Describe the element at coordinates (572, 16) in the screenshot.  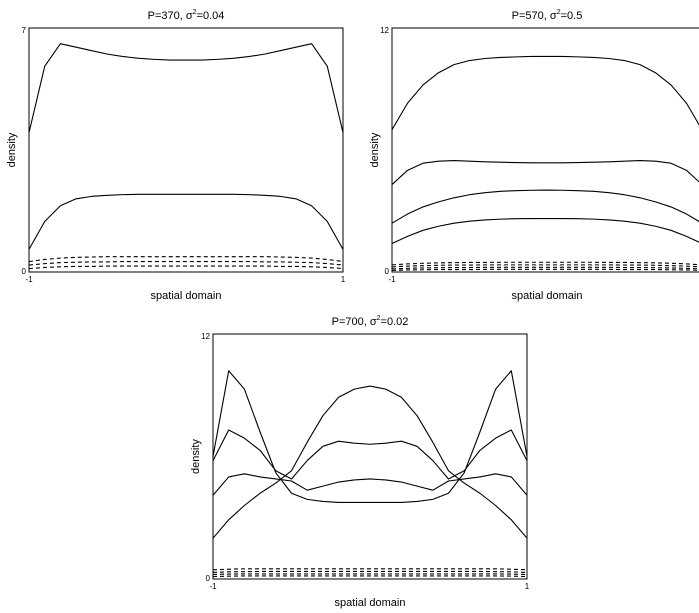
I see `title-suffix: =0.5` at that location.